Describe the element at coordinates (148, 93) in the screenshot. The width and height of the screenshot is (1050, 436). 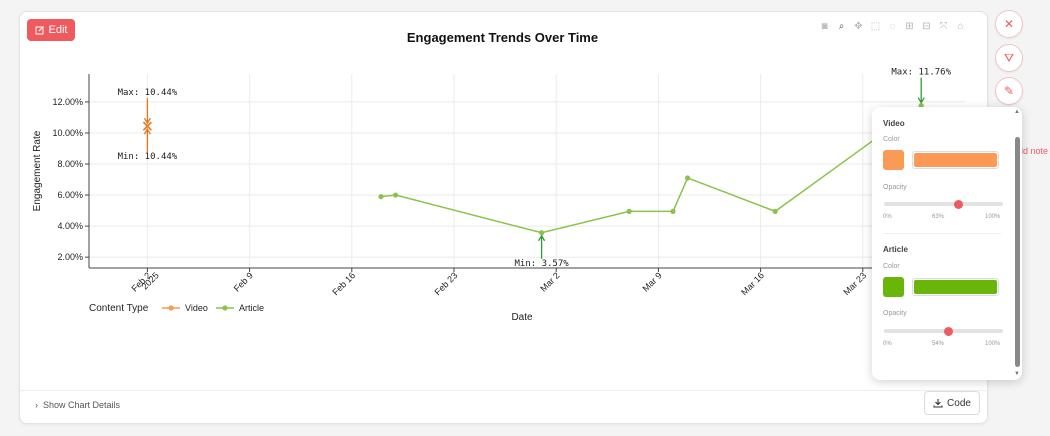
I see `annotation-label: Max: 10.44%` at that location.